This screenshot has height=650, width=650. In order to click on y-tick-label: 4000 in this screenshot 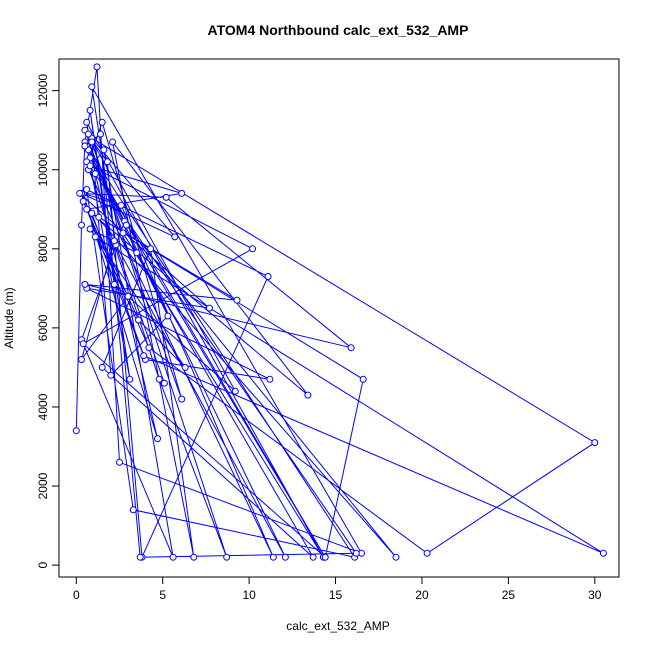, I will do `click(43, 406)`.